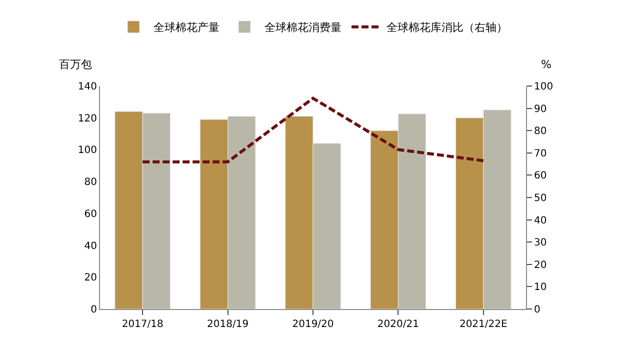 This screenshot has width=636, height=342. What do you see at coordinates (93, 310) in the screenshot?
I see `y-tick-label: 0` at bounding box center [93, 310].